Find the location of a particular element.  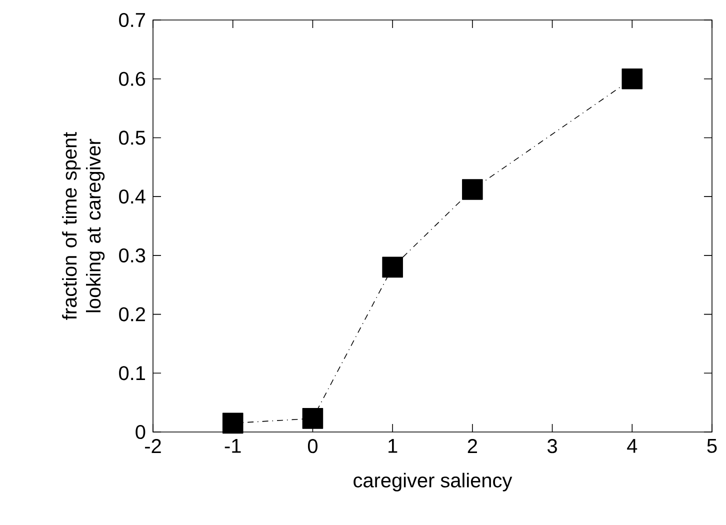

y-tick-label: 0.6 is located at coordinates (132, 79).